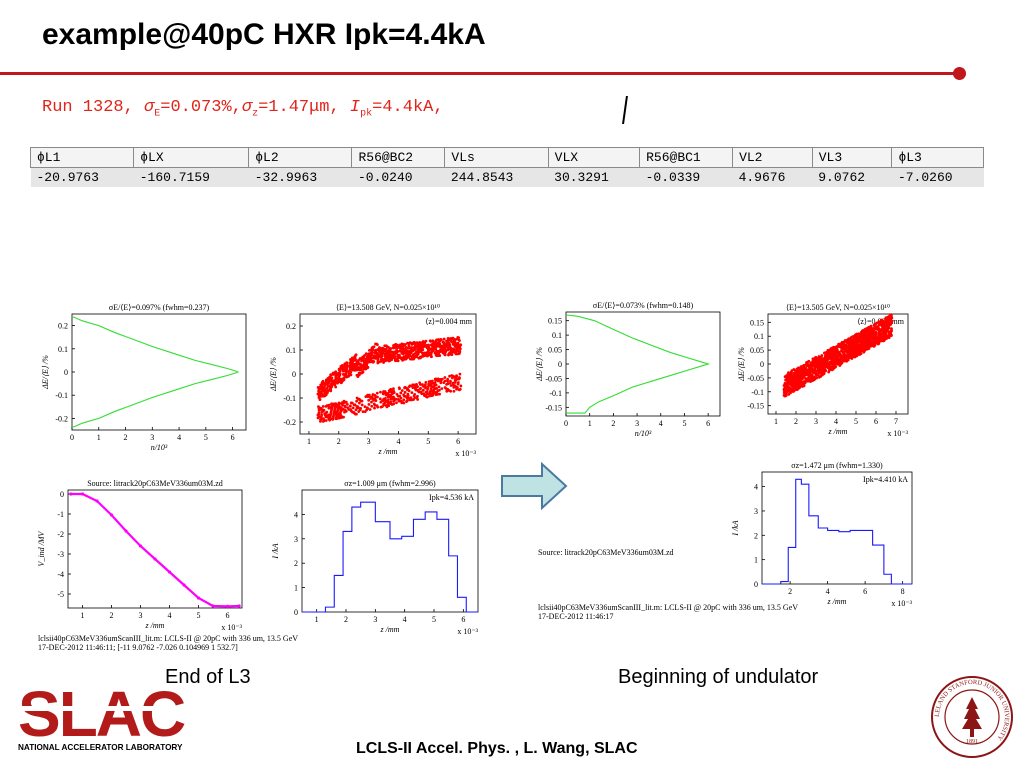  Describe the element at coordinates (643, 433) in the screenshot. I see `x-axis-label: n/10³` at that location.